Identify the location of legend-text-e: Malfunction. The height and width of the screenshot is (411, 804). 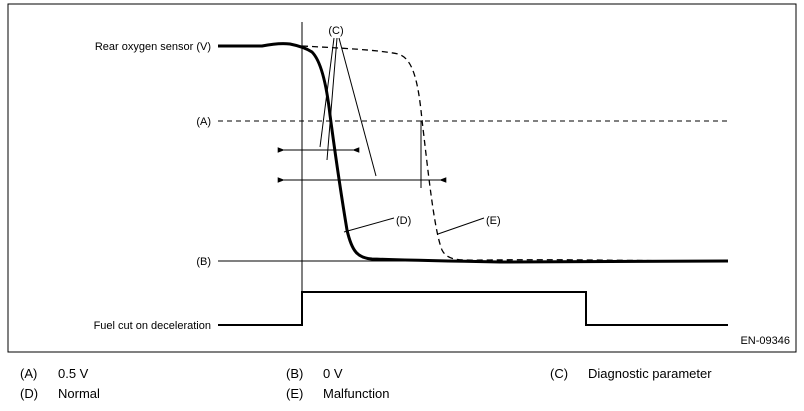
(356, 393).